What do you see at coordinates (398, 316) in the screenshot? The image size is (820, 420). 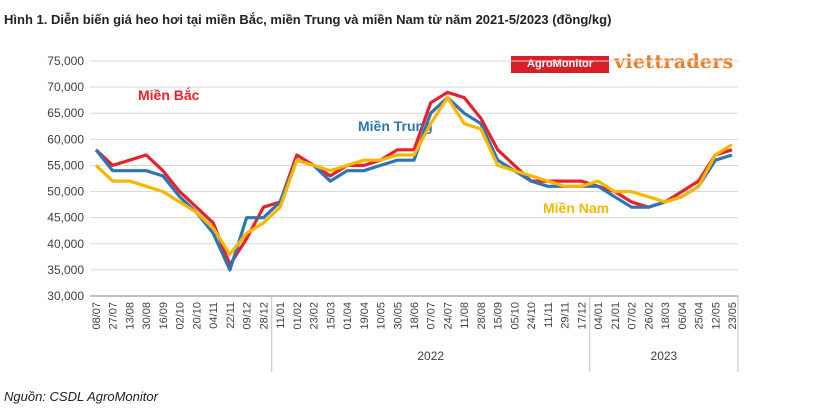 I see `x-tick-label: 30/05` at bounding box center [398, 316].